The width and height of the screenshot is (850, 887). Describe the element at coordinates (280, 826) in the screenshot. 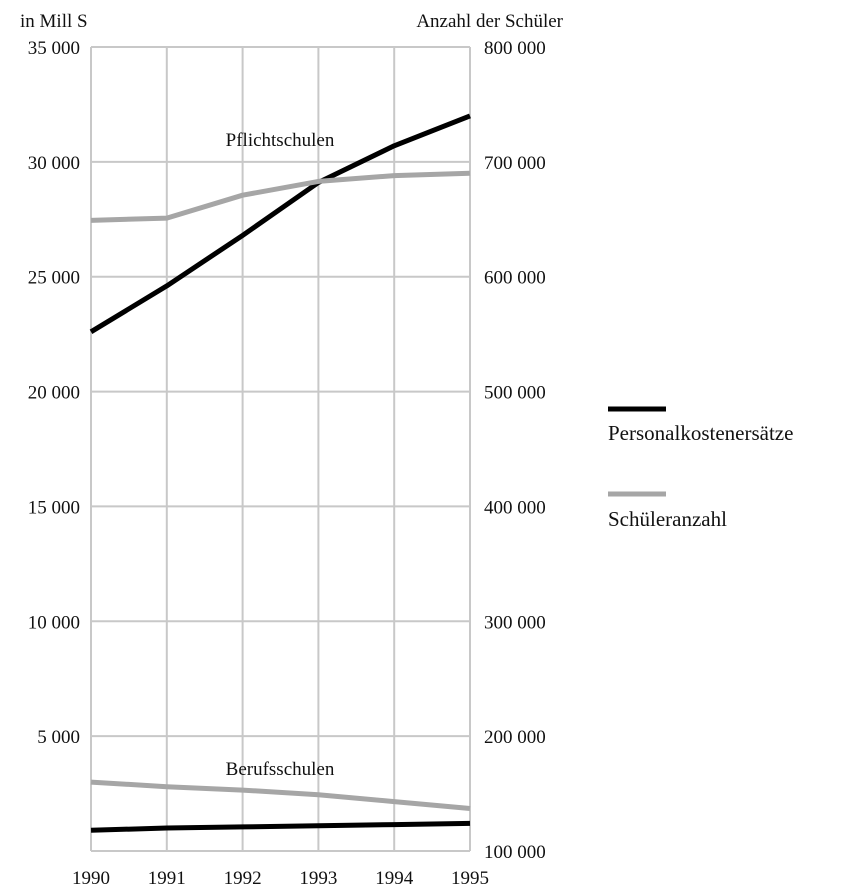

I see `series-line-berufsschulen-personalkosteners-tze` at that location.